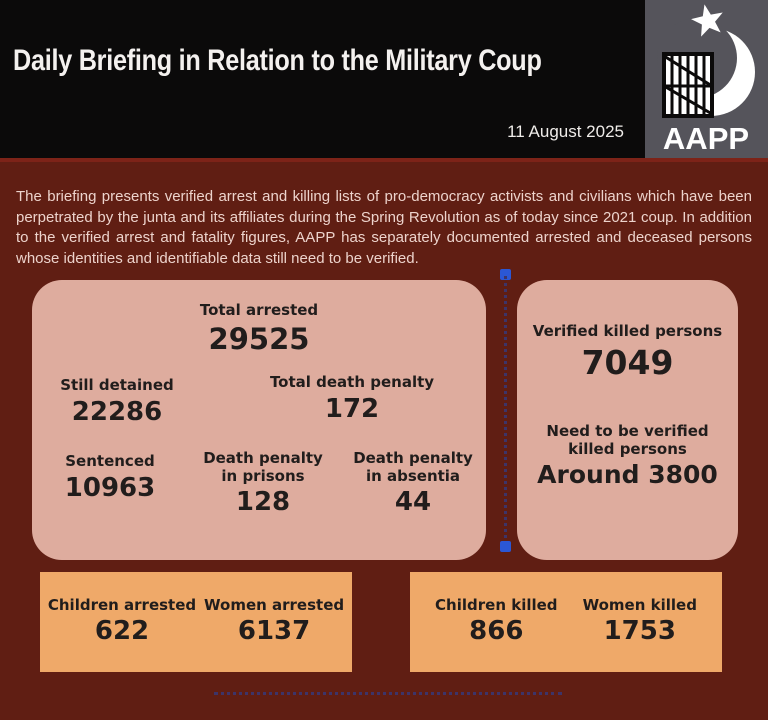  What do you see at coordinates (352, 382) in the screenshot?
I see `stat-total-death-penalty-label: Total death penalty` at bounding box center [352, 382].